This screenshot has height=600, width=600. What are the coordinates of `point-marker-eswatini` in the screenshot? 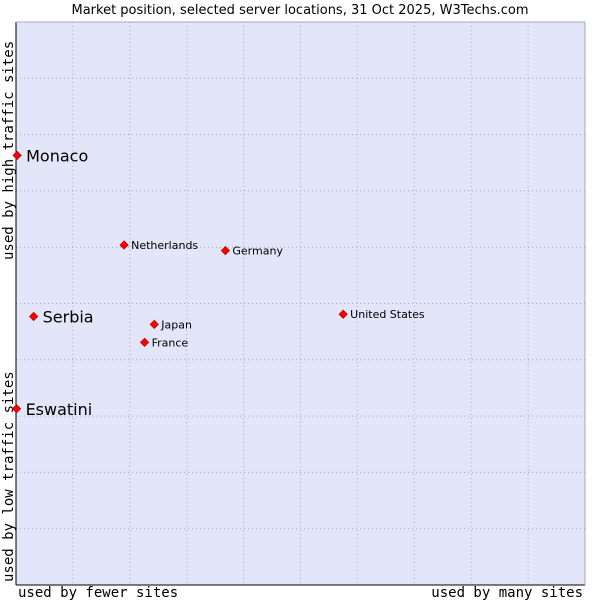 It's located at (16, 409).